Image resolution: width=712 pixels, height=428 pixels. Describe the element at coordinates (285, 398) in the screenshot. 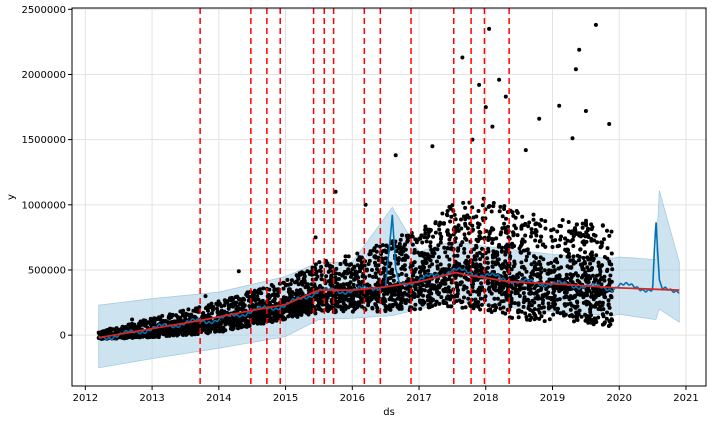

I see `x-tick-label: 2015` at that location.